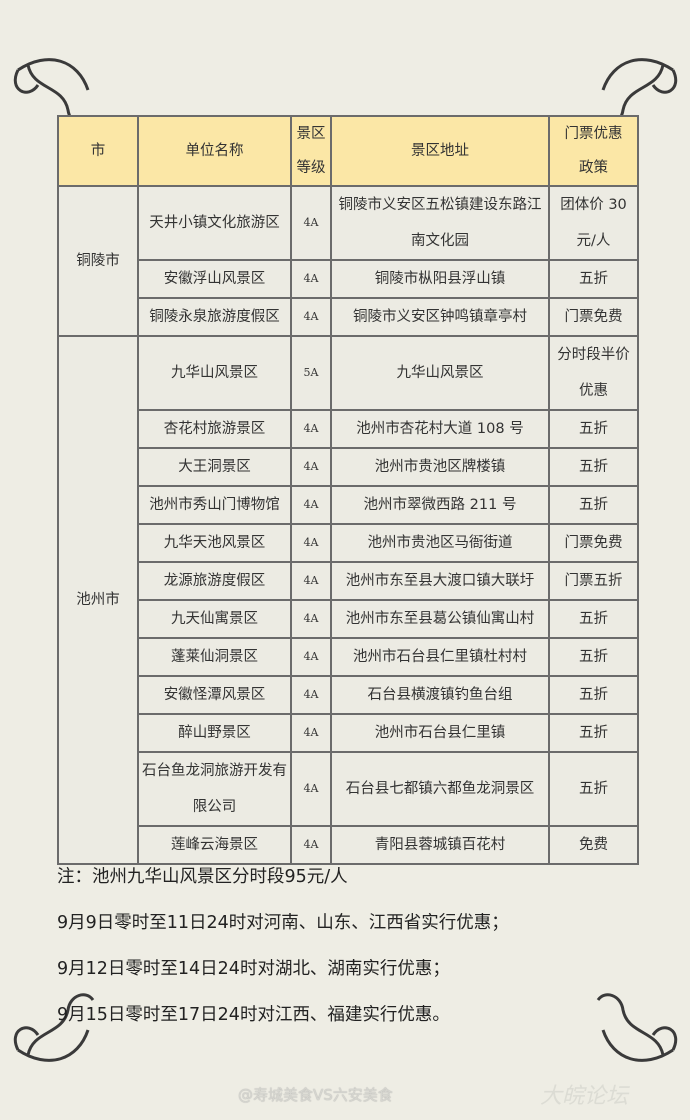 The image size is (690, 1120). What do you see at coordinates (214, 317) in the screenshot?
I see `name-cell: 铜陵永泉旅游度假区` at bounding box center [214, 317].